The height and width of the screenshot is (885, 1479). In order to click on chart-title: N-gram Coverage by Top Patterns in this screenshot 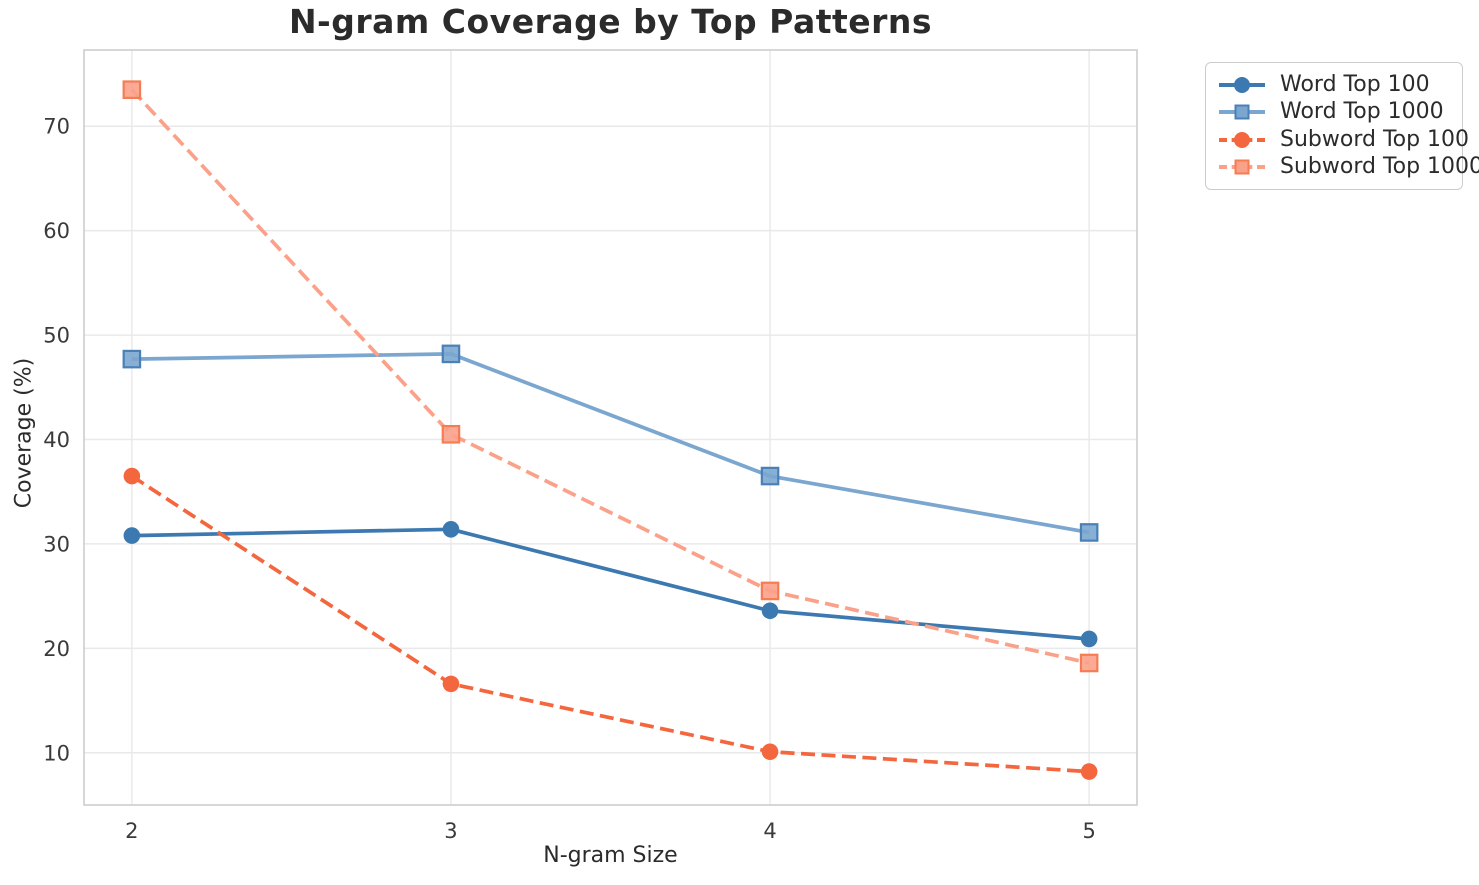, I will do `click(610, 21)`.